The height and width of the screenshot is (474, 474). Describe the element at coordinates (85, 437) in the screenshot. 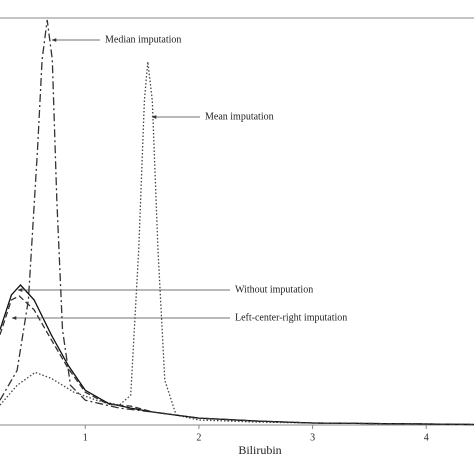

I see `x-tick-label: 1` at that location.